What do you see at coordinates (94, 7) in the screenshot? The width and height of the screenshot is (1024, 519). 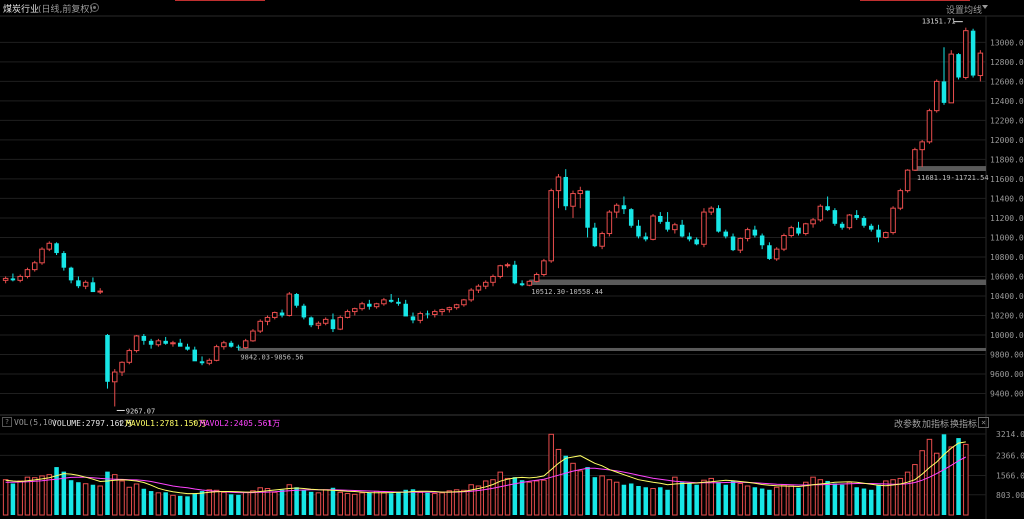 I see `settings-gear-icon` at bounding box center [94, 7].